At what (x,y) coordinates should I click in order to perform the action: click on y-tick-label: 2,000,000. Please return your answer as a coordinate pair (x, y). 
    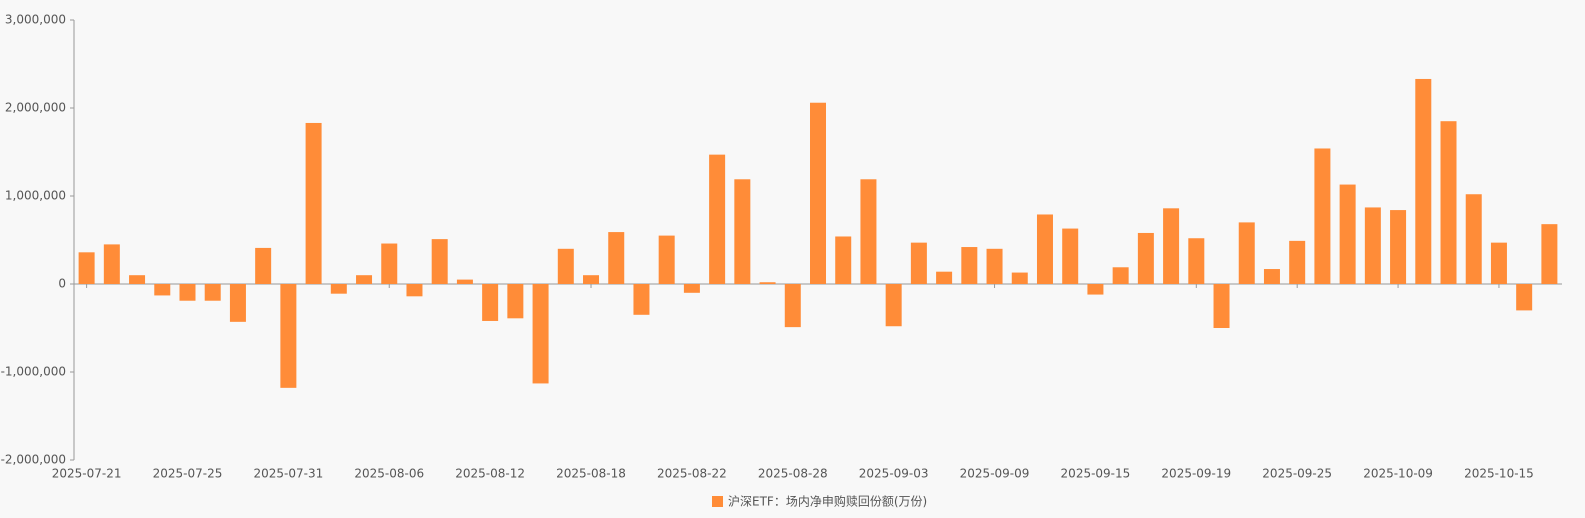
    Looking at the image, I should click on (35, 108).